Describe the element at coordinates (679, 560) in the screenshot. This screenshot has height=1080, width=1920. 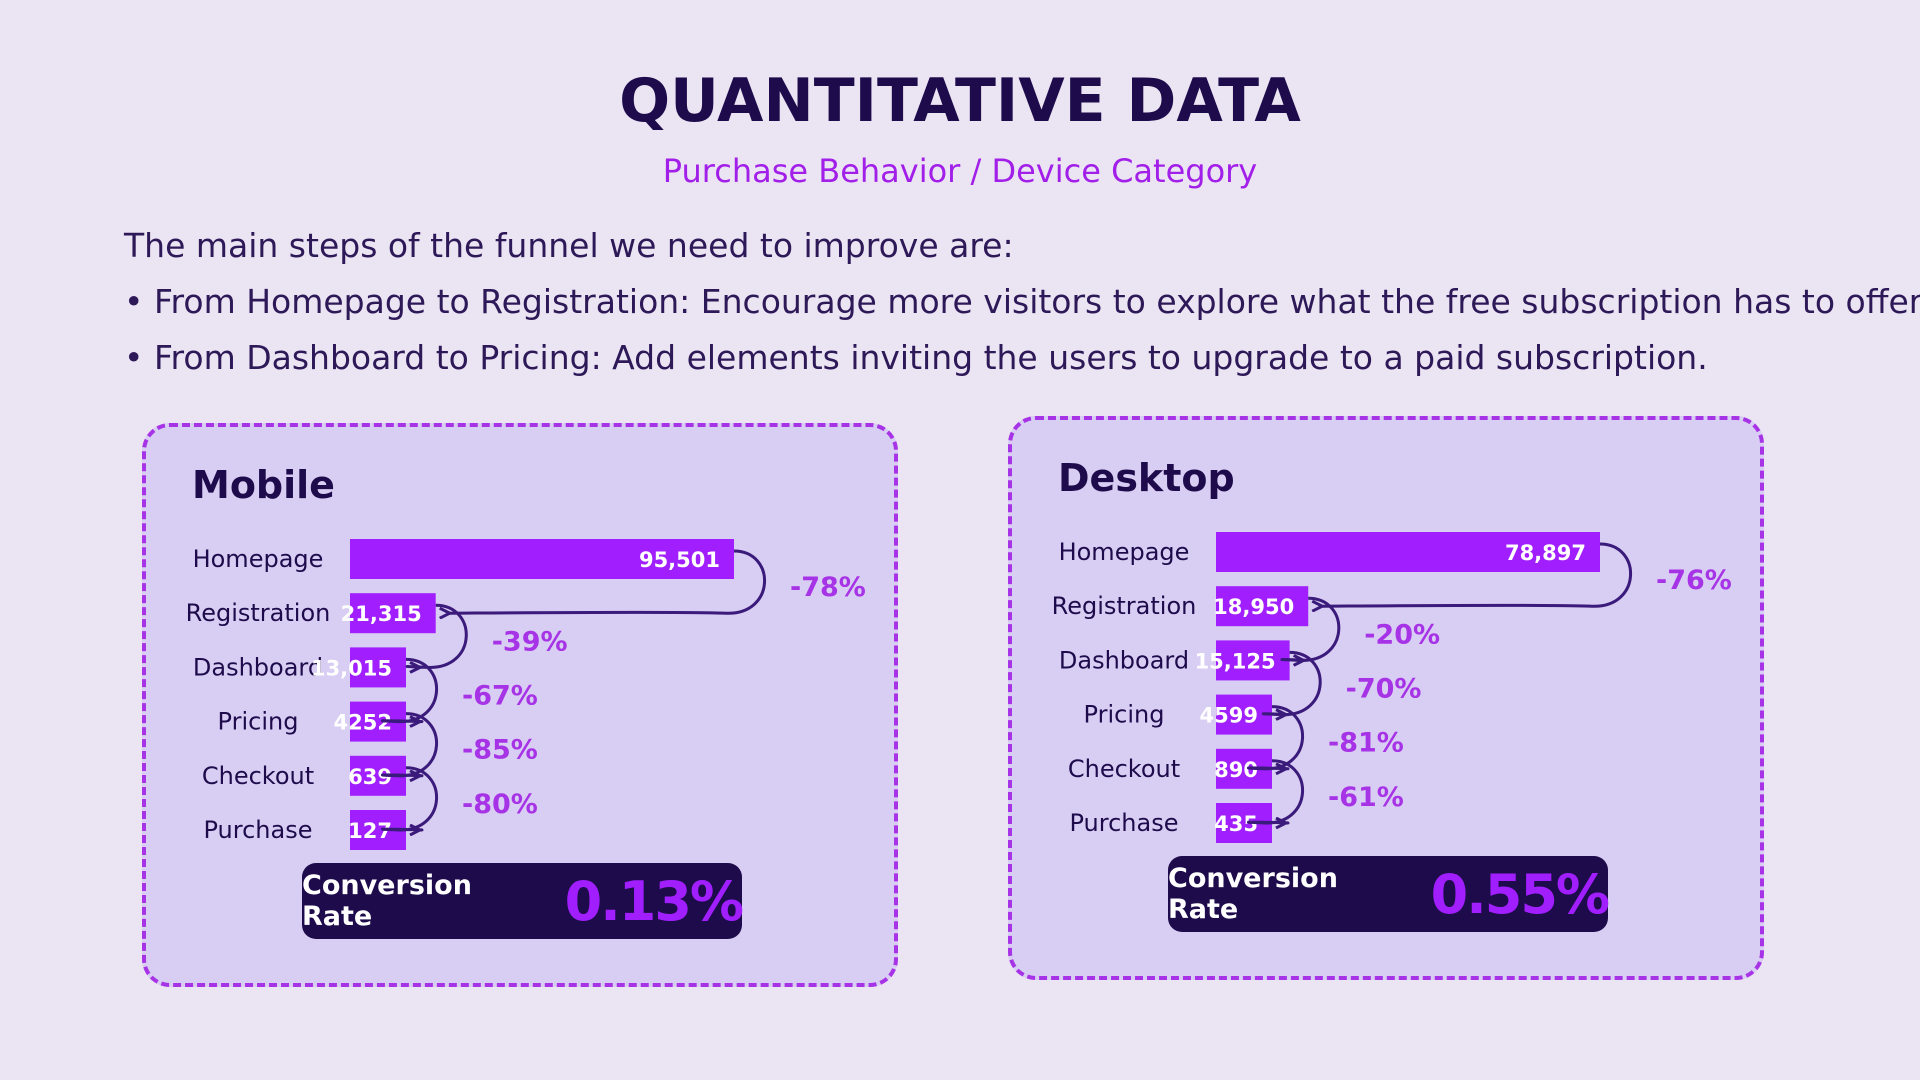
I see `funnel-bar-value: 95,501` at that location.